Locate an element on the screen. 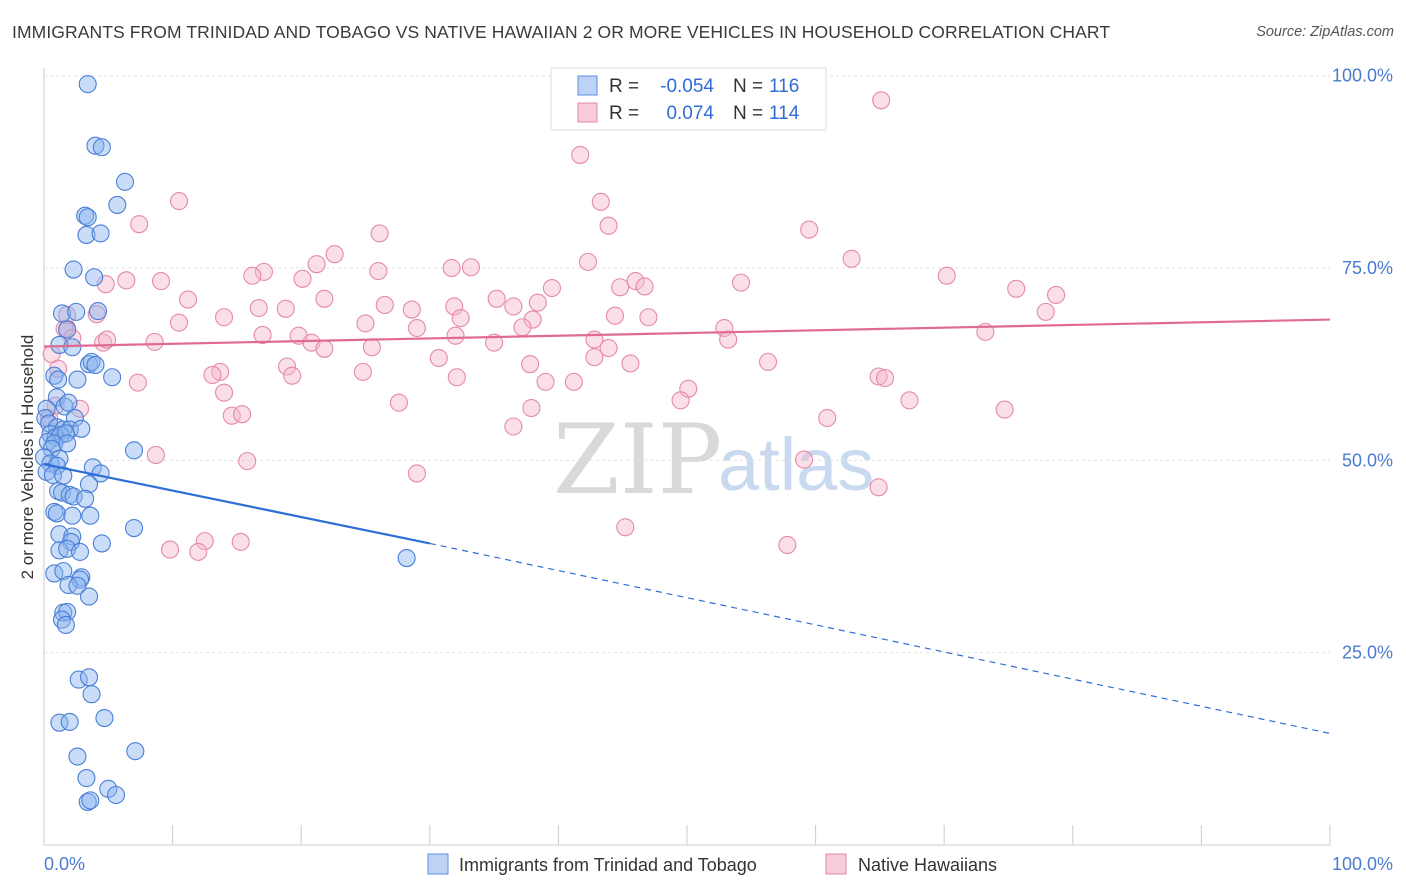  x-tick-label-max: 100.0% is located at coordinates (1362, 864).